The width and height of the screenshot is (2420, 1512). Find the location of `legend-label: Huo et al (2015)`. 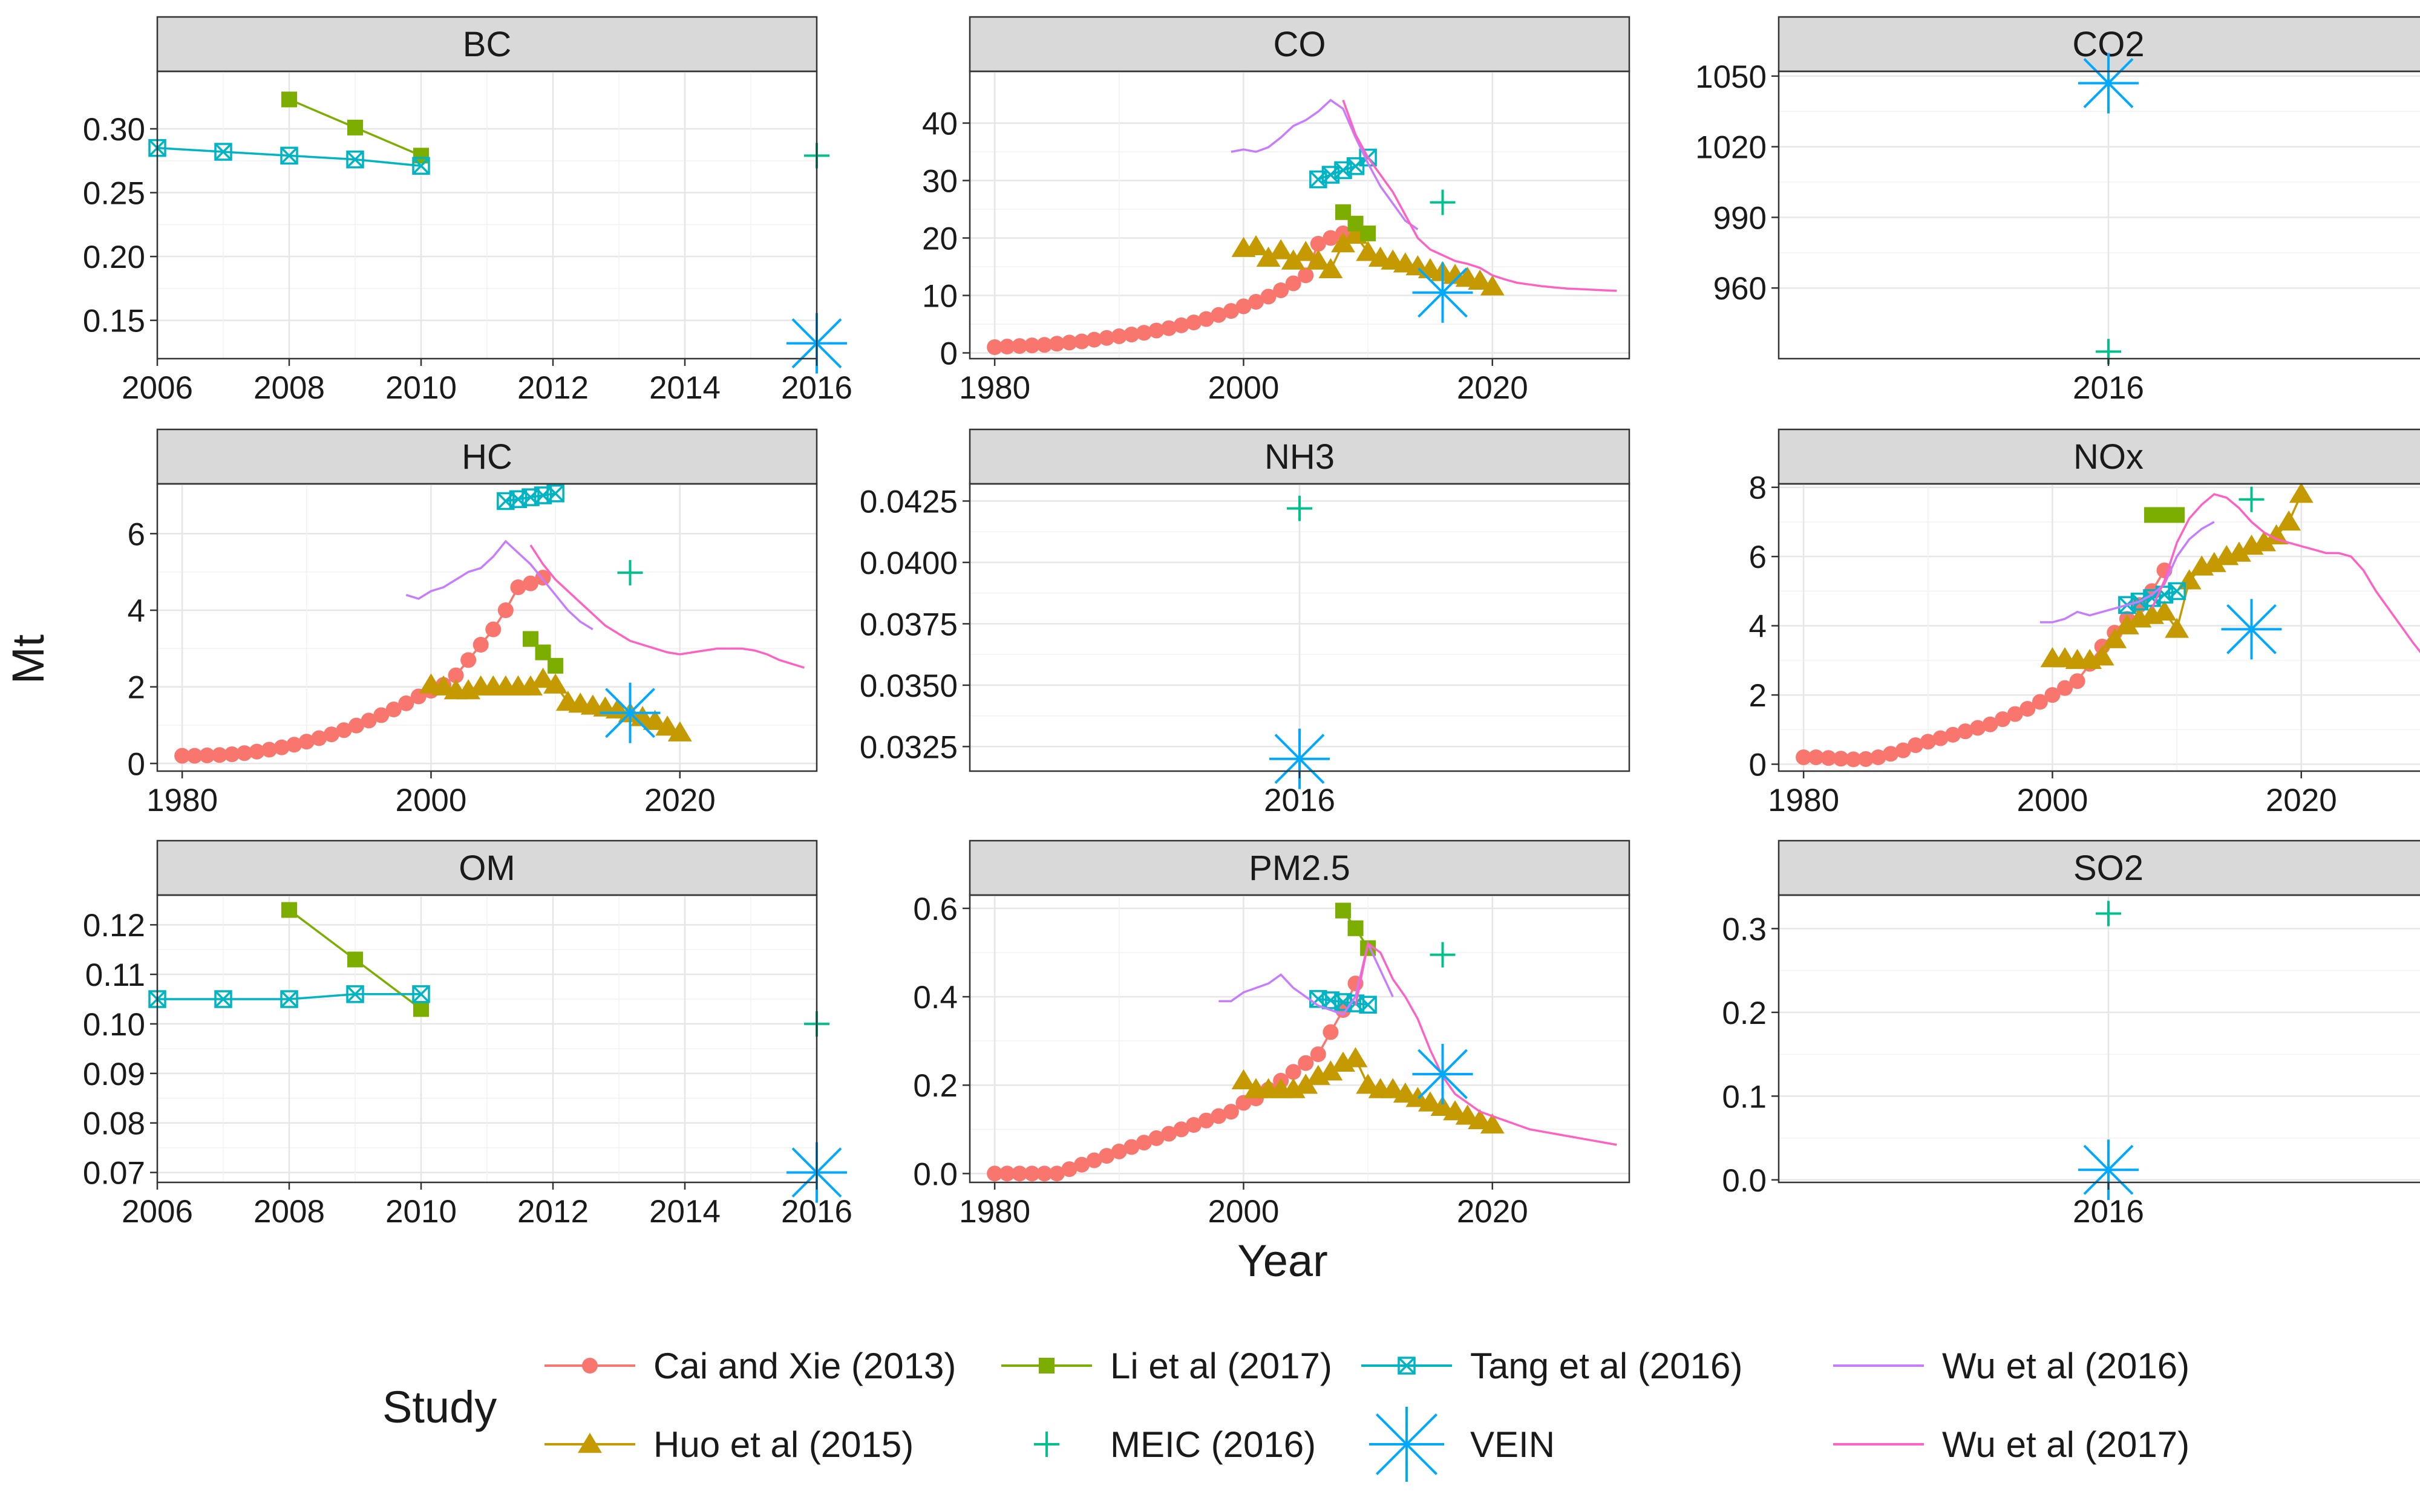

legend-label: Huo et al (2015) is located at coordinates (783, 1445).